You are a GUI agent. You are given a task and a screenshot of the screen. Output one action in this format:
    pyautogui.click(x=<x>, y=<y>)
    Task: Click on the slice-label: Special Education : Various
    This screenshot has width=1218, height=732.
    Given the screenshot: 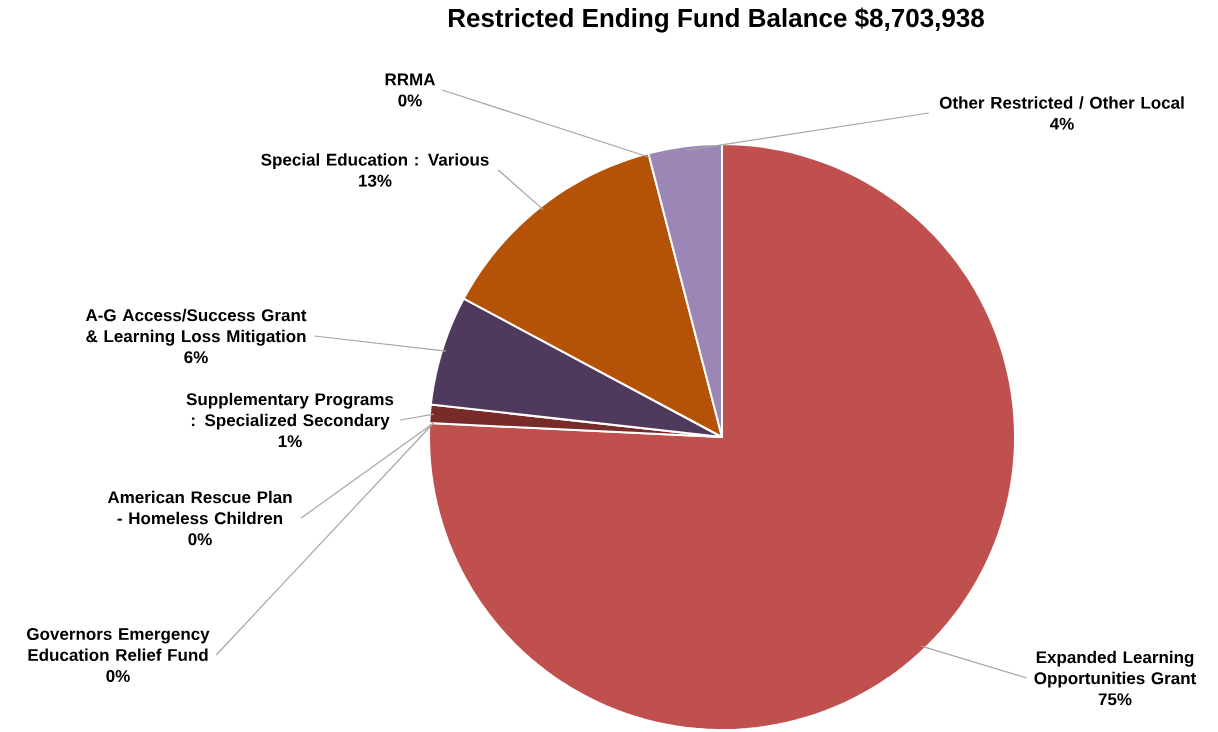 What is the action you would take?
    pyautogui.click(x=375, y=161)
    